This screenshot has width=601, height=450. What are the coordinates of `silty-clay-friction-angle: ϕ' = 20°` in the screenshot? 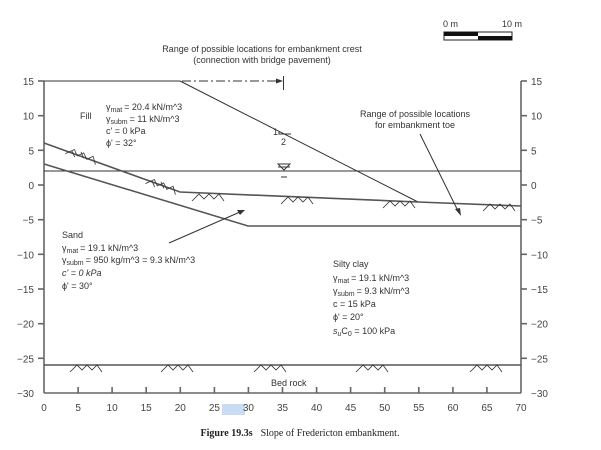 It's located at (348, 317).